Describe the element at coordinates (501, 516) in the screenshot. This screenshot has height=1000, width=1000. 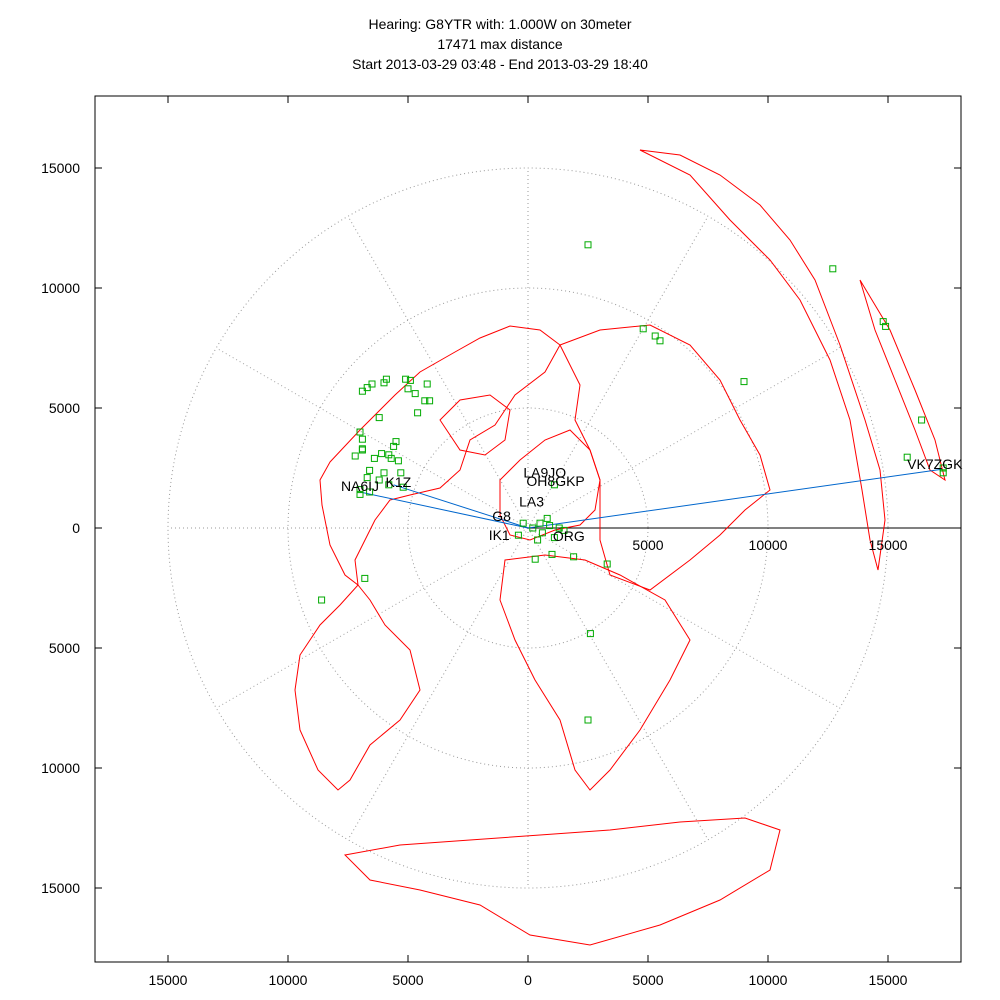
I see `callsign-label: G8` at that location.